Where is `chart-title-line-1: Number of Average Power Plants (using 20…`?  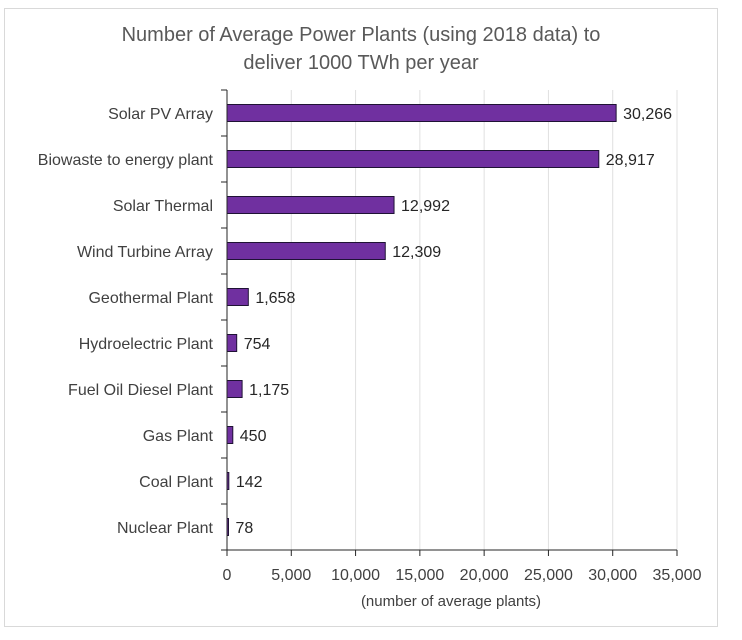
chart-title-line-1: Number of Average Power Plants (using 20… is located at coordinates (361, 35).